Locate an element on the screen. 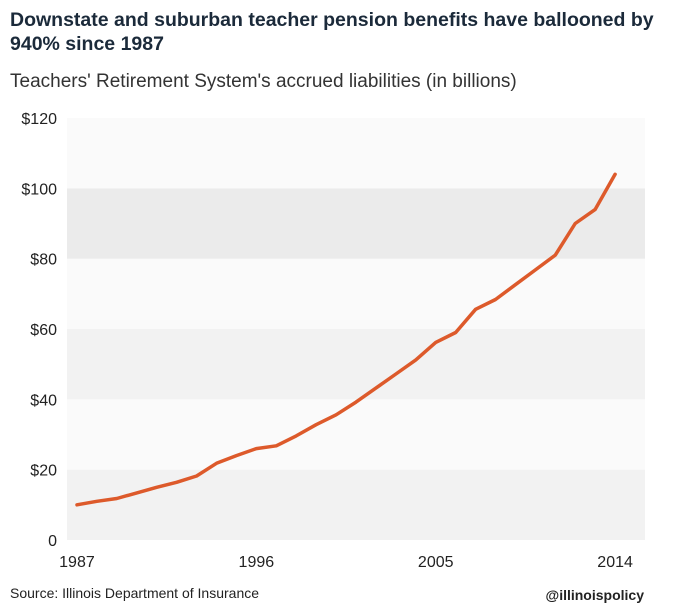 The image size is (688, 615). y-tick-label: $120 is located at coordinates (39, 119).